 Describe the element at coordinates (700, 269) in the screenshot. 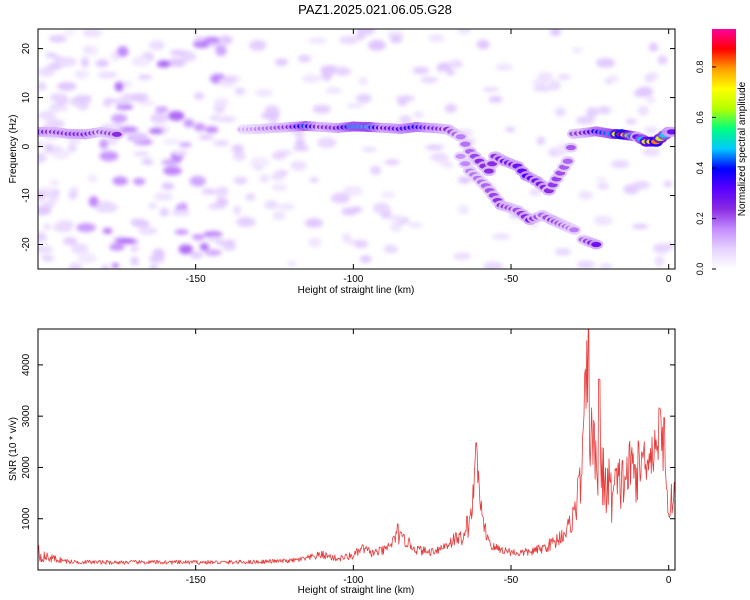

I see `colorbar-tick-label: 0.0` at that location.